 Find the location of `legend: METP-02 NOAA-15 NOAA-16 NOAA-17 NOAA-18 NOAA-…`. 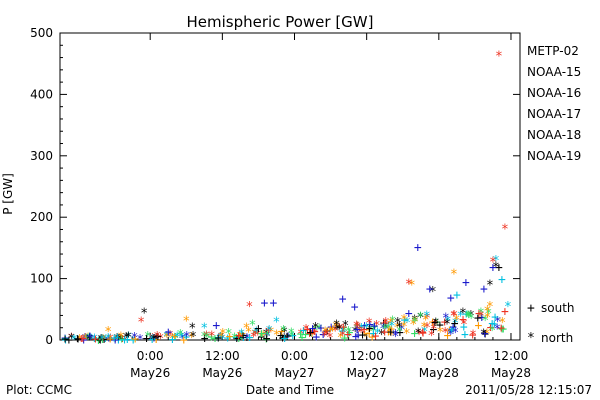

legend: METP-02 NOAA-15 NOAA-16 NOAA-17 NOAA-18 NOAA-… is located at coordinates (554, 103).